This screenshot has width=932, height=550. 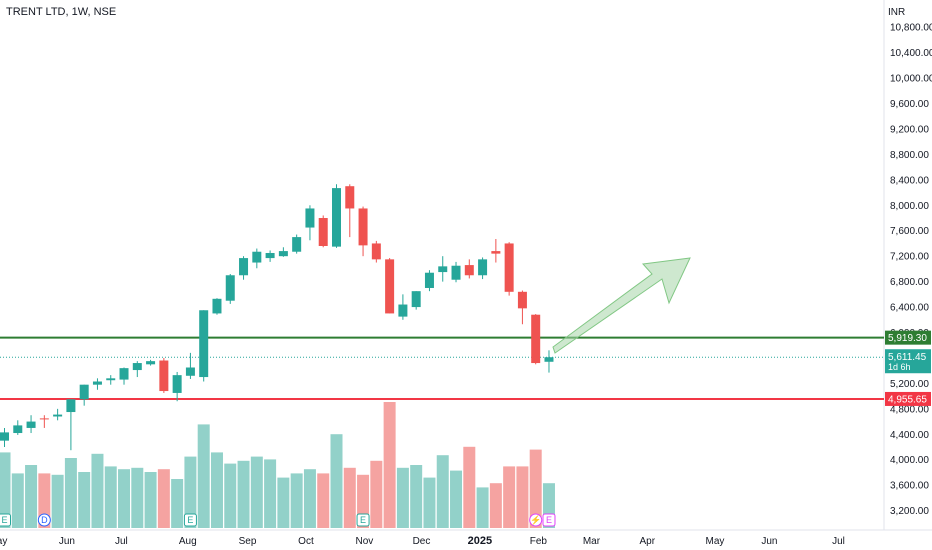 I want to click on time-axis-tick: 2025, so click(x=480, y=541).